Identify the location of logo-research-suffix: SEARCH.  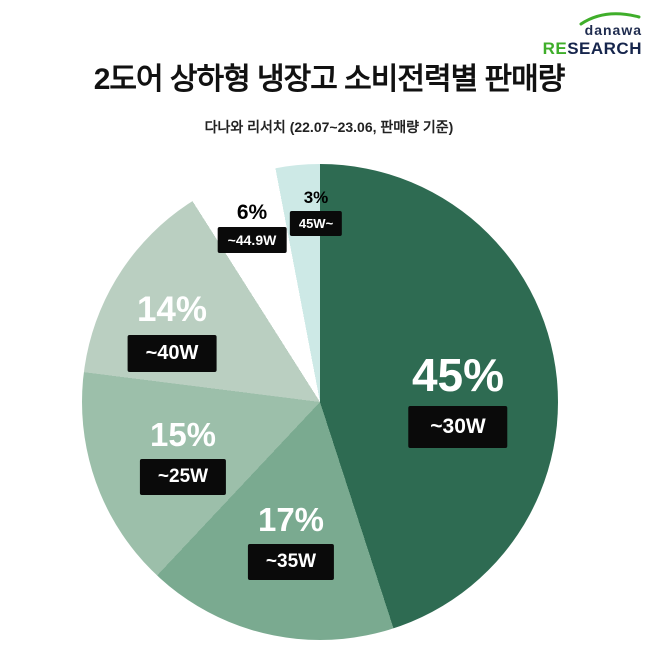
(604, 48).